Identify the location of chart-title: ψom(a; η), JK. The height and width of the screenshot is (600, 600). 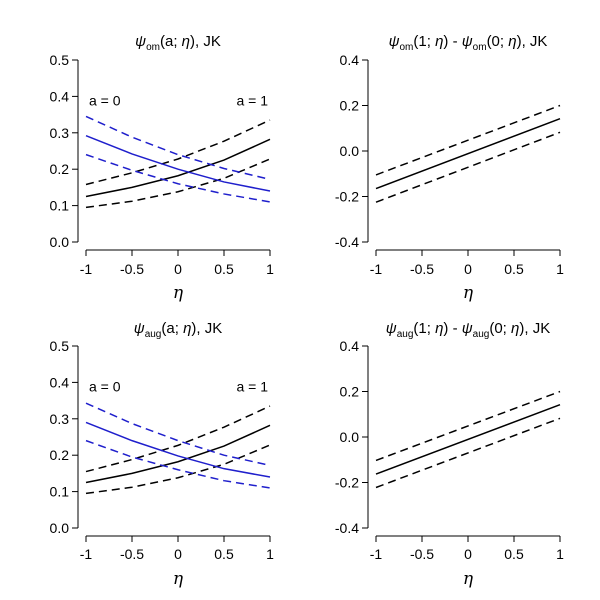
(178, 43).